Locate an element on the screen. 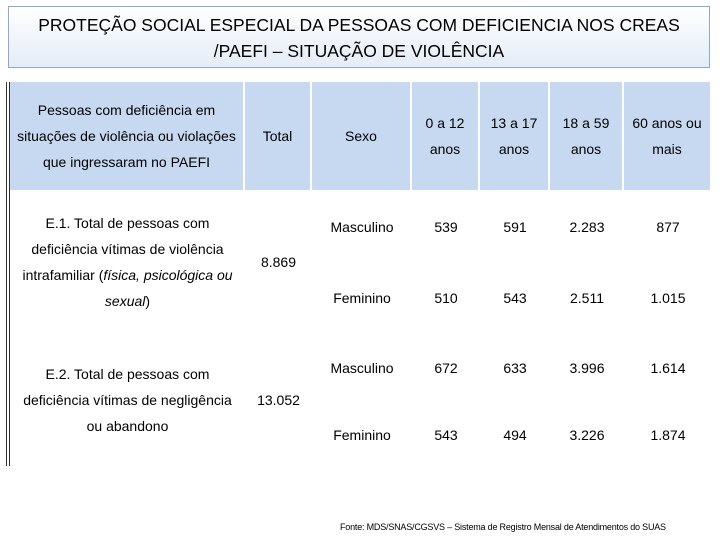 This screenshot has width=720, height=540. column-header: Total is located at coordinates (278, 136).